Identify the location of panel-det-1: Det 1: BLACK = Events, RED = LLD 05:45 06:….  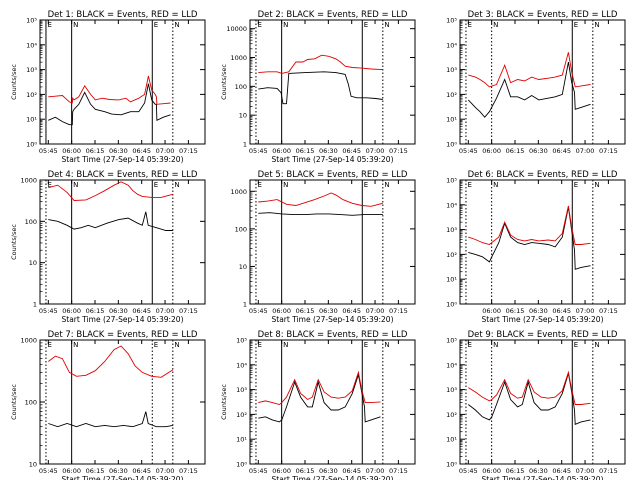
(108, 87).